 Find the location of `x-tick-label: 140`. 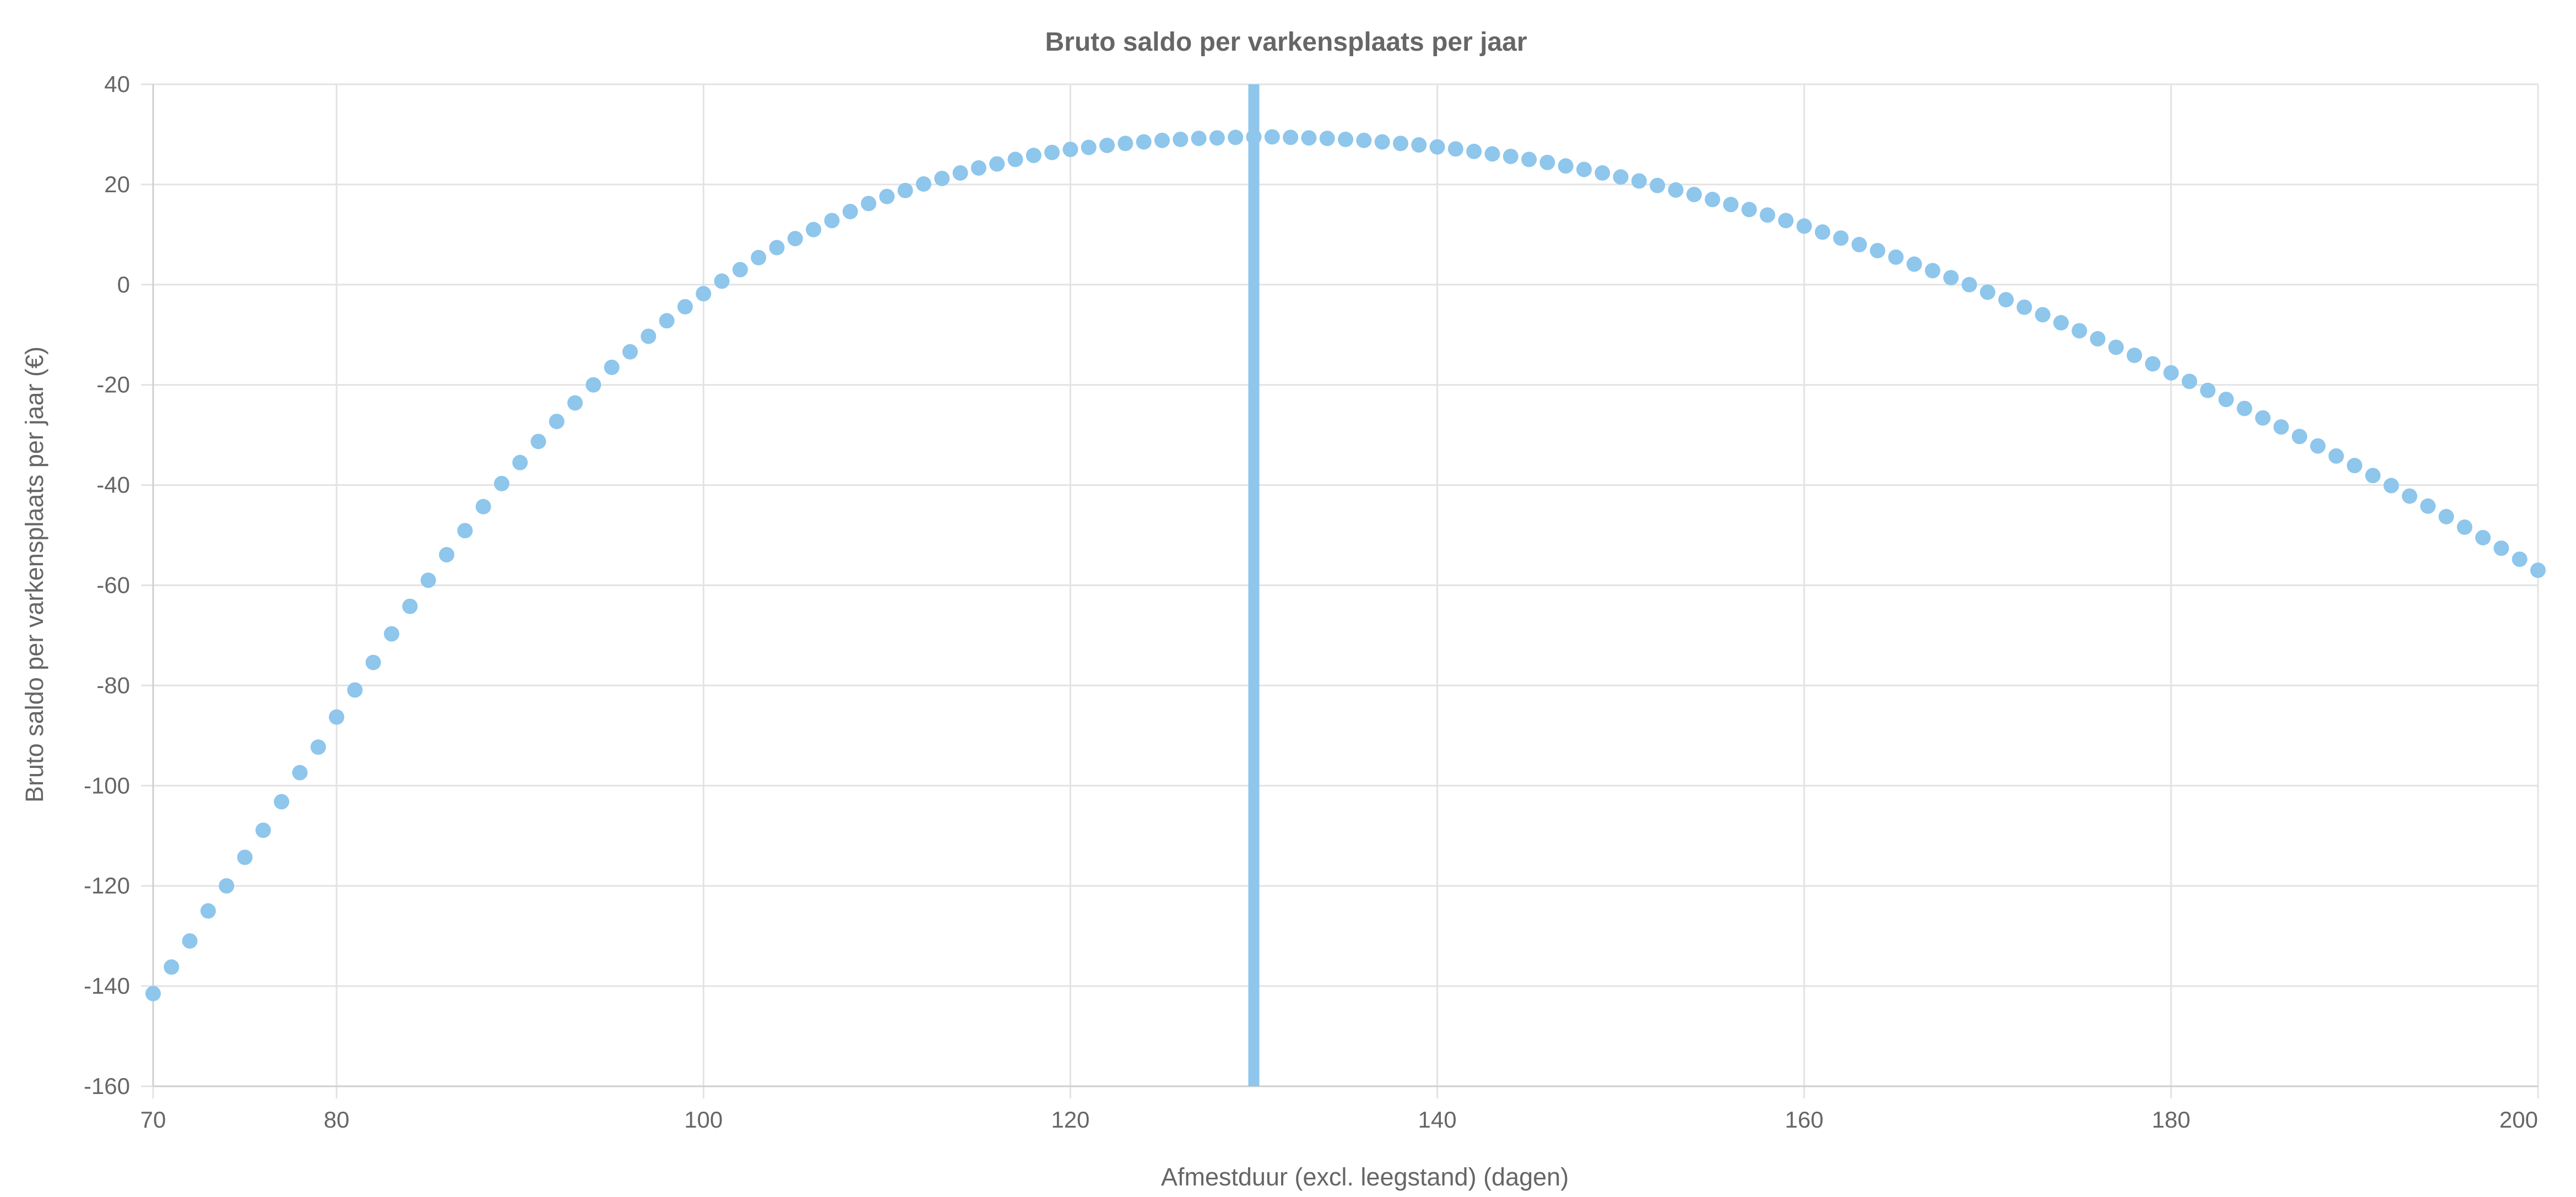

x-tick-label: 140 is located at coordinates (1437, 1120).